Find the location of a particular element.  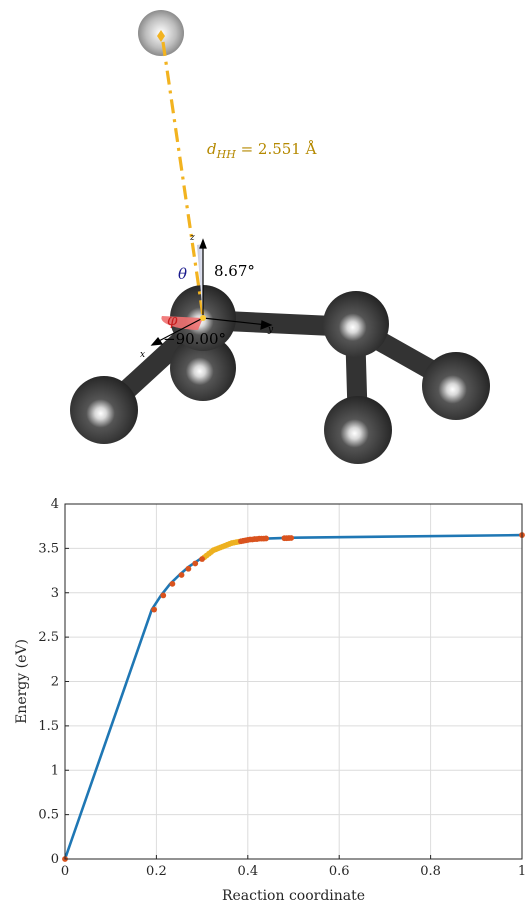

y-tick-label: 3 is located at coordinates (55, 593).